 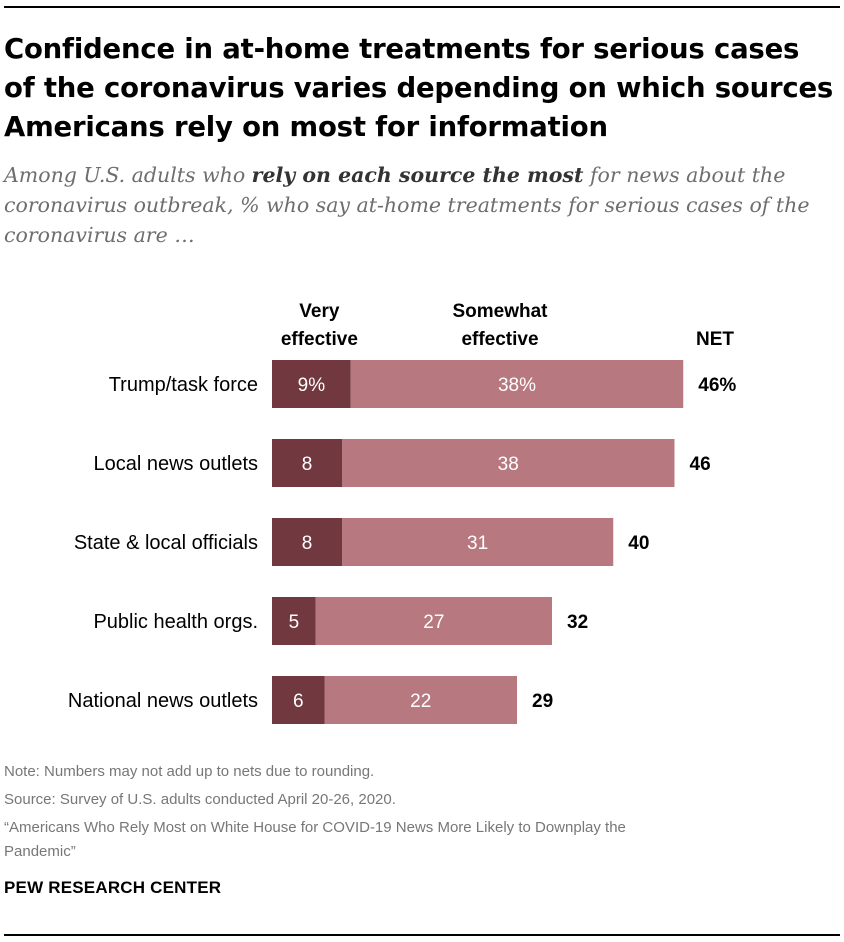 I want to click on value-label-very-effective: 9%, so click(x=312, y=385).